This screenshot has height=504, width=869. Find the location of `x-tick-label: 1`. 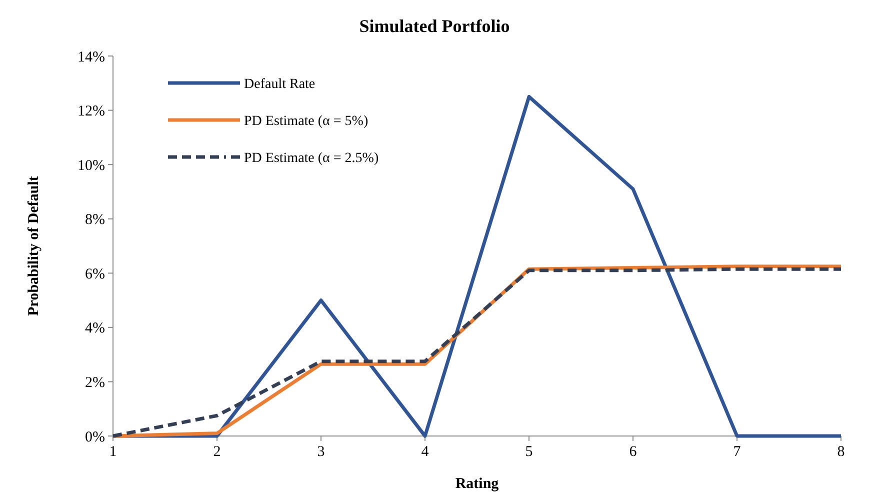

x-tick-label: 1 is located at coordinates (113, 452).